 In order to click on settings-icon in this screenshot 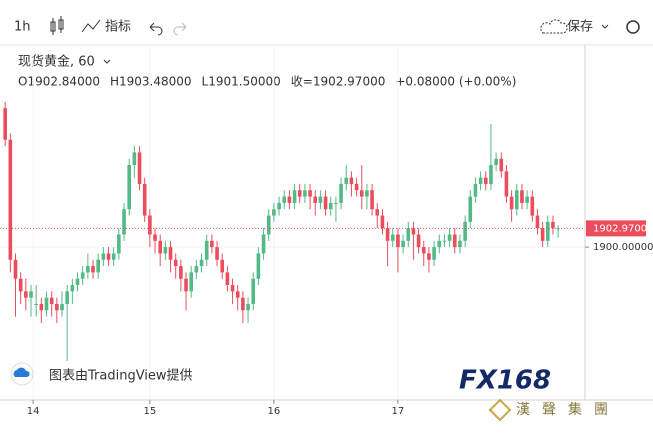, I will do `click(633, 27)`.